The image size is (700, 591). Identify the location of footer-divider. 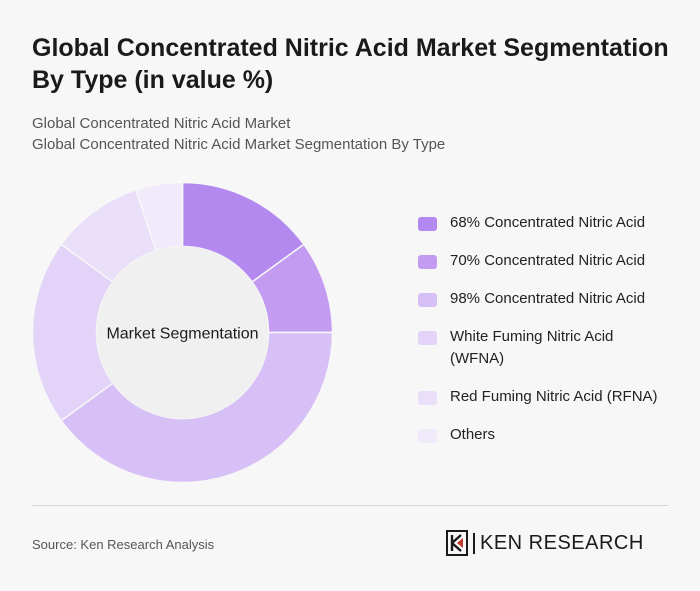
(350, 505).